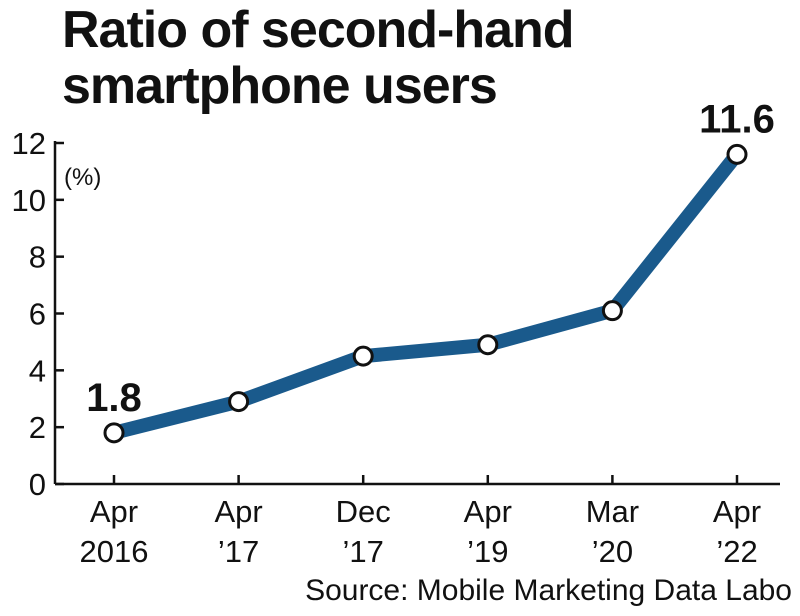  Describe the element at coordinates (487, 551) in the screenshot. I see `x-tick-label-line-2: ’19` at that location.